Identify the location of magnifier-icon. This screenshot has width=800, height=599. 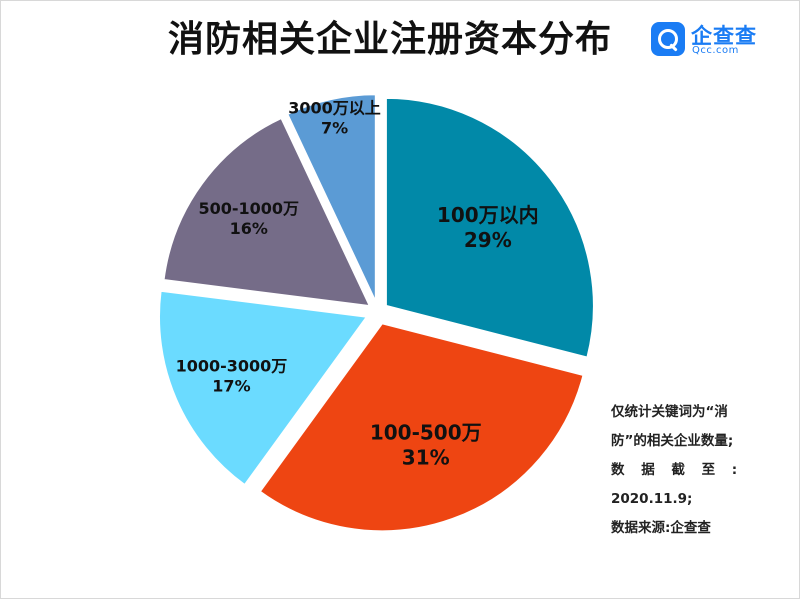
(668, 39).